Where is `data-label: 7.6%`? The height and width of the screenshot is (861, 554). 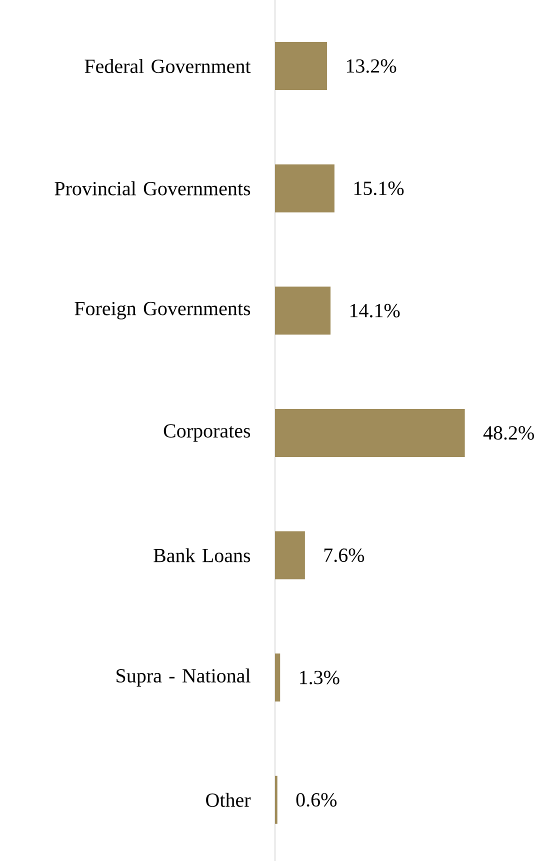
data-label: 7.6% is located at coordinates (344, 555).